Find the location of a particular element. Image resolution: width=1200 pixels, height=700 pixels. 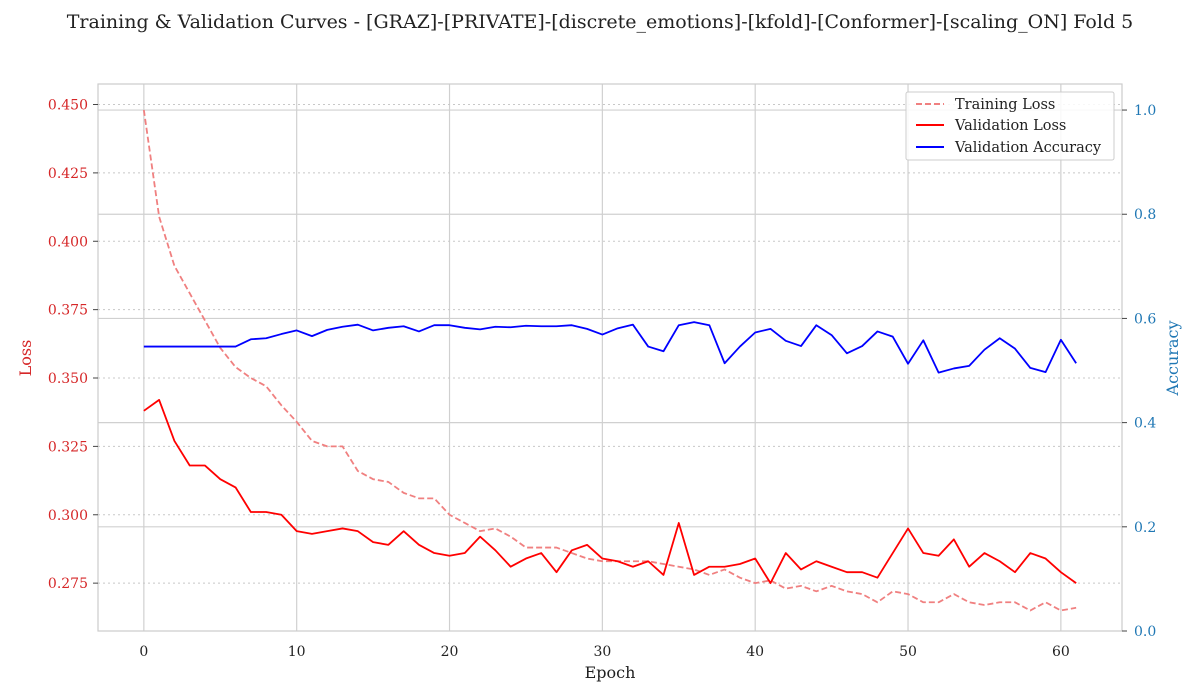

y-right-tick-label: 1.0 is located at coordinates (1145, 111).